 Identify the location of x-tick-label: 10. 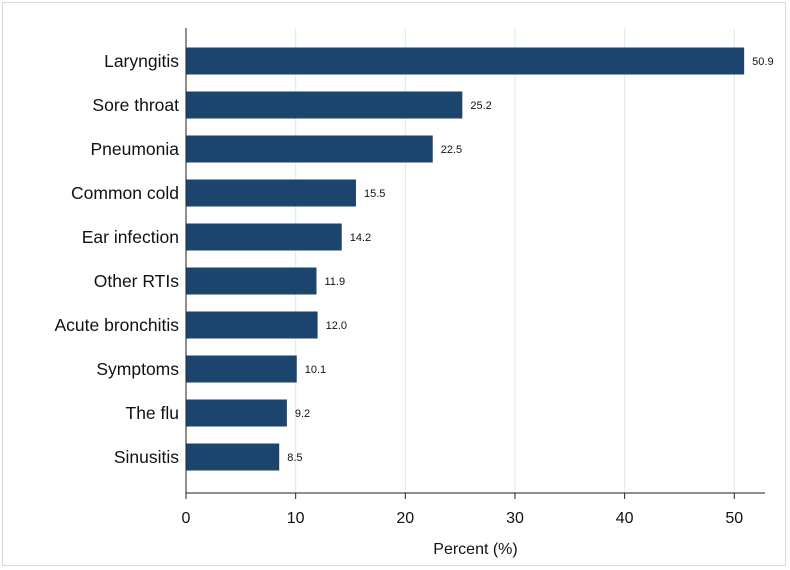
(296, 518).